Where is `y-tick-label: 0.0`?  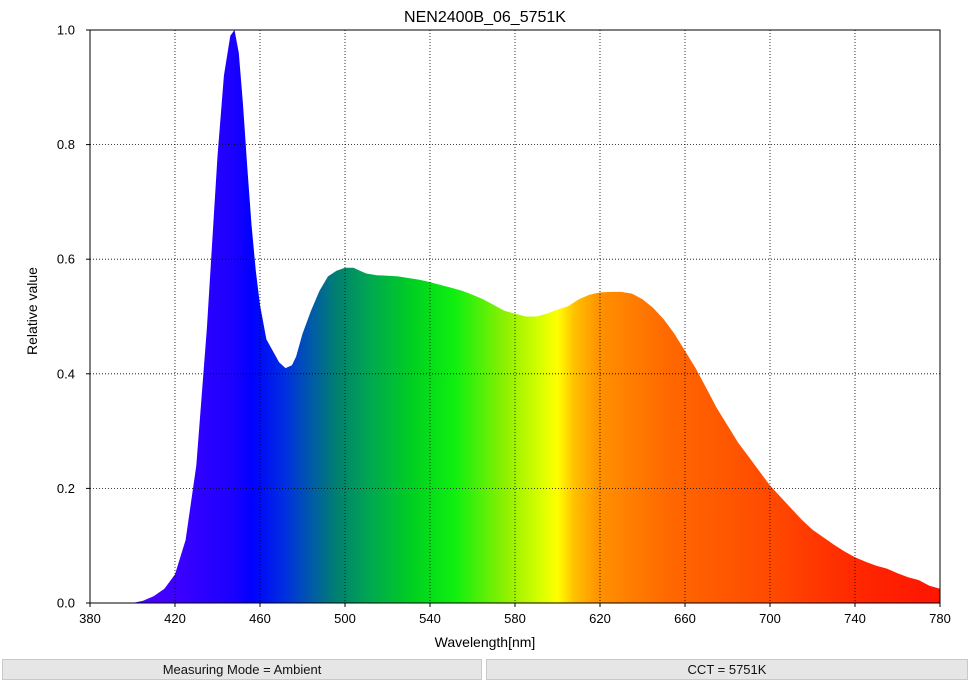 y-tick-label: 0.0 is located at coordinates (66, 603).